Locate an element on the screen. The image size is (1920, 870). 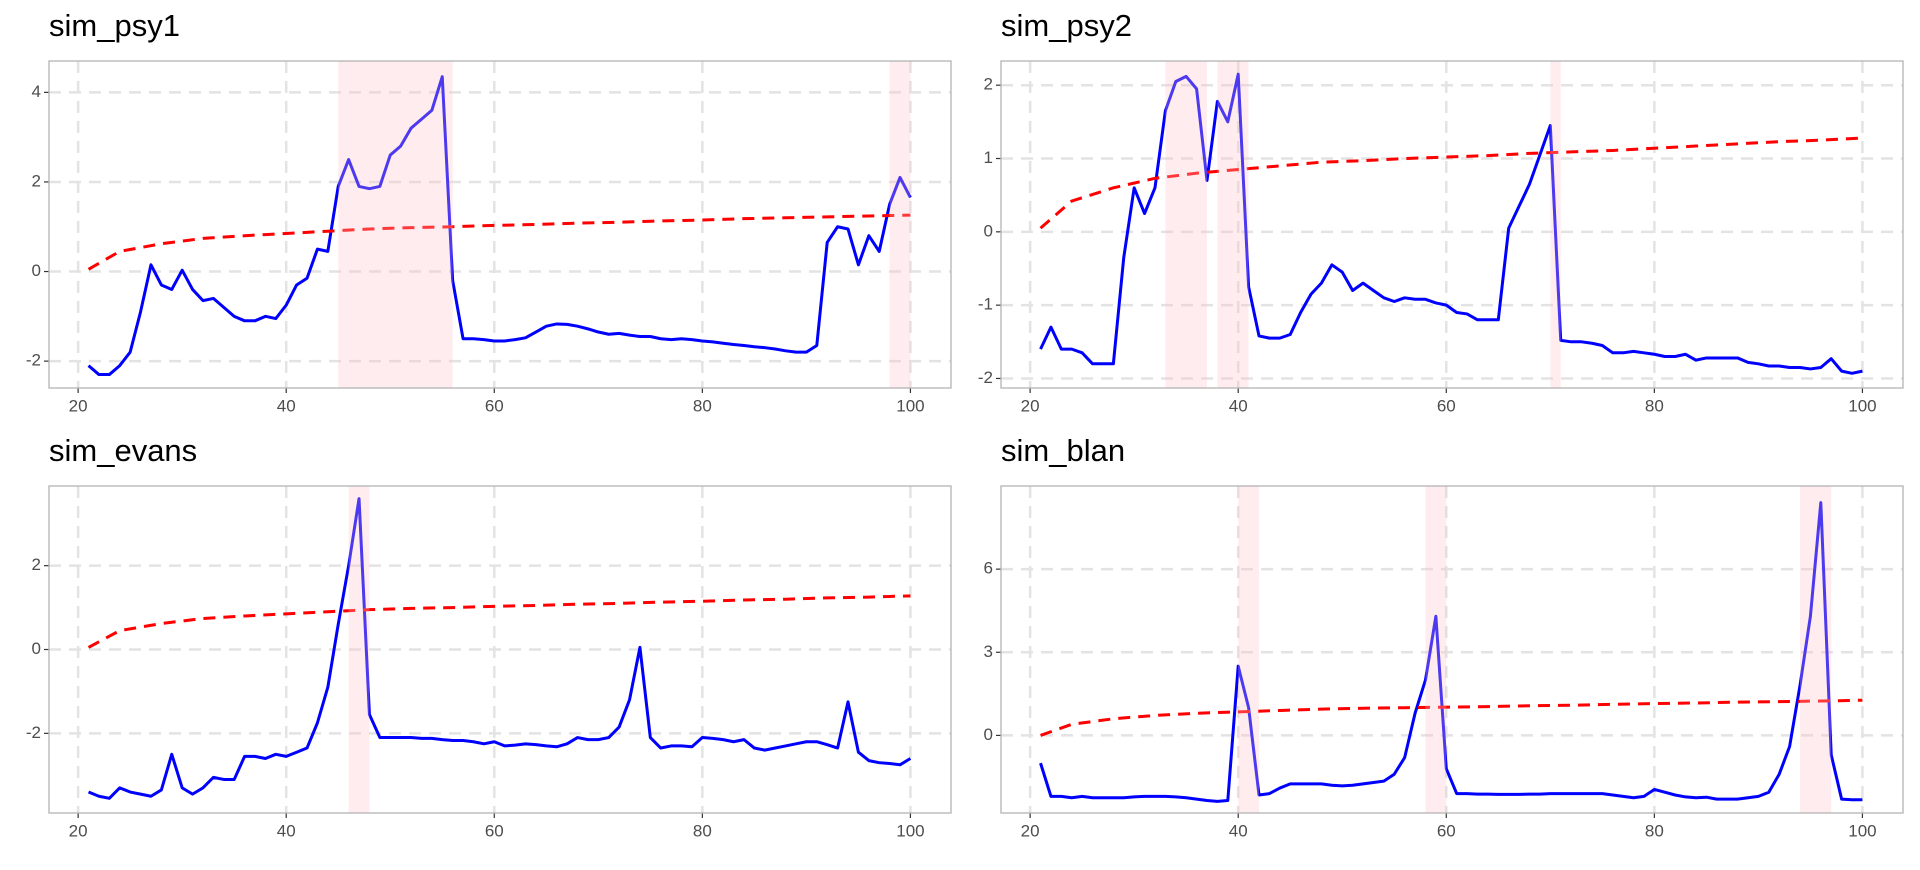
panel-title: sim_psy1 is located at coordinates (114, 25).